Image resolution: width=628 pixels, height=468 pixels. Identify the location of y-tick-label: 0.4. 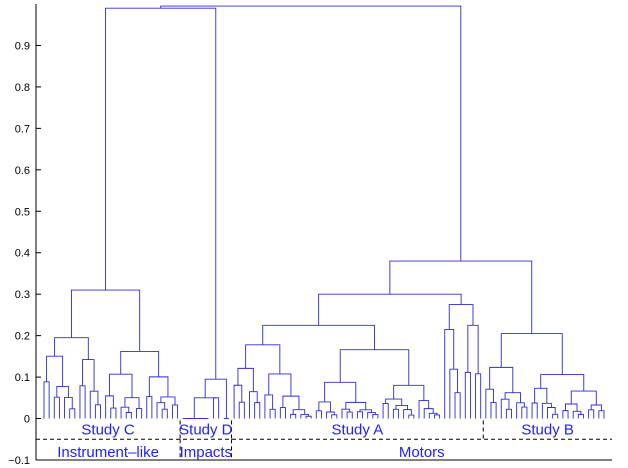
(22, 254).